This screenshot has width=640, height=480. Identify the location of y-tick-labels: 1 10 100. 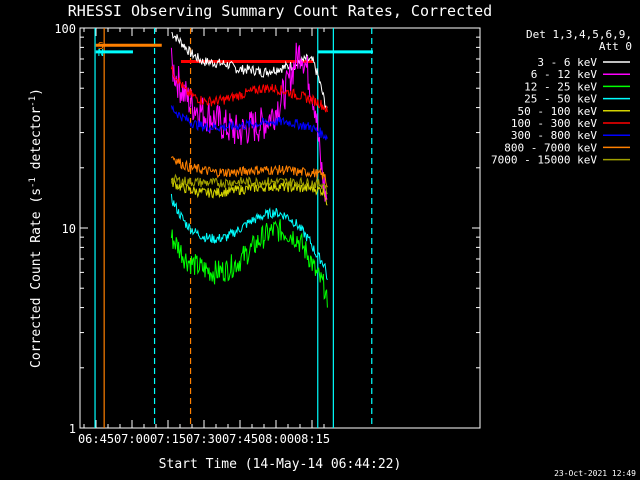
(65, 229).